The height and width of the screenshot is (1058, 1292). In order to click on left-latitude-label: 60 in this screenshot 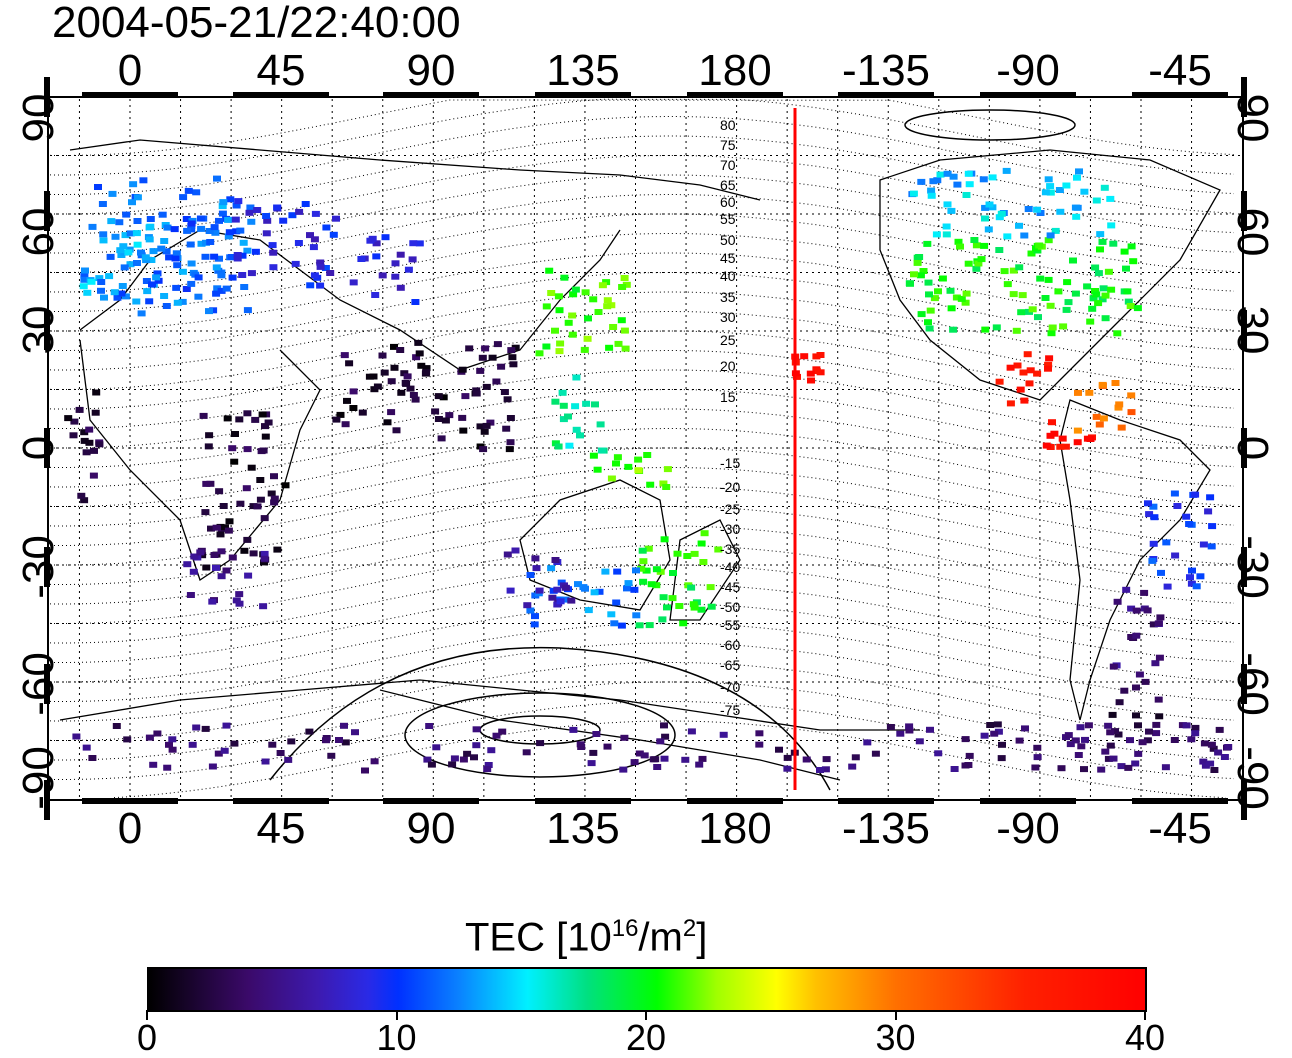, I will do `click(38, 232)`.